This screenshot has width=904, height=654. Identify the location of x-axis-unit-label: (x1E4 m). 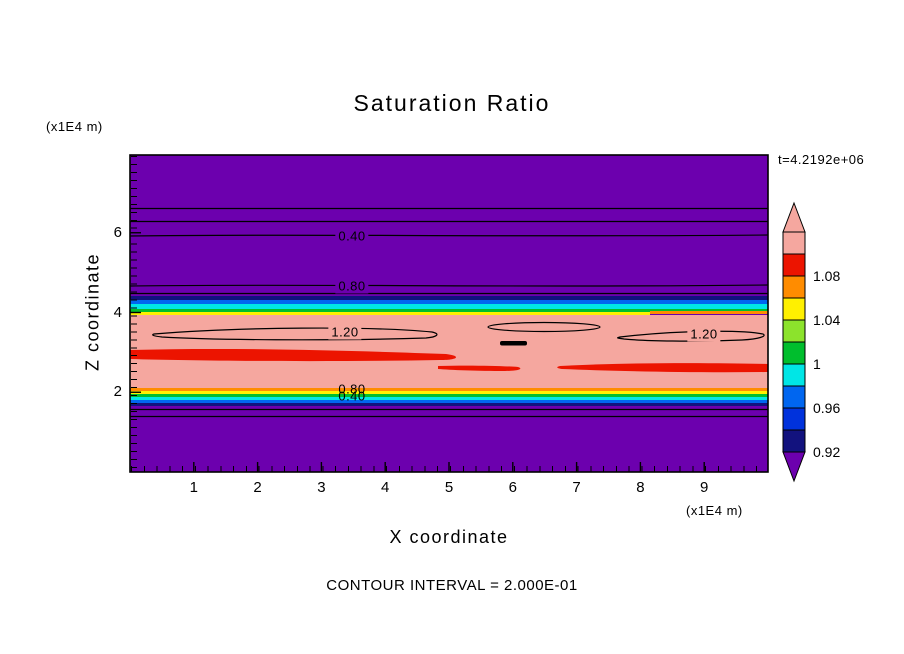
(714, 510).